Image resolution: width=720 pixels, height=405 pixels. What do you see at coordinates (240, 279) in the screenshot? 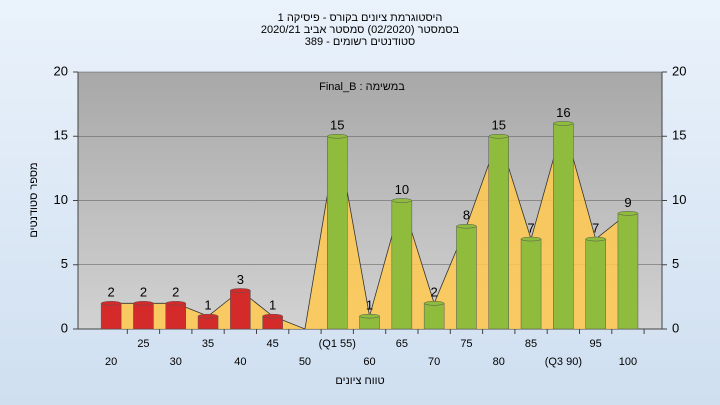
I see `data-label: 3` at bounding box center [240, 279].